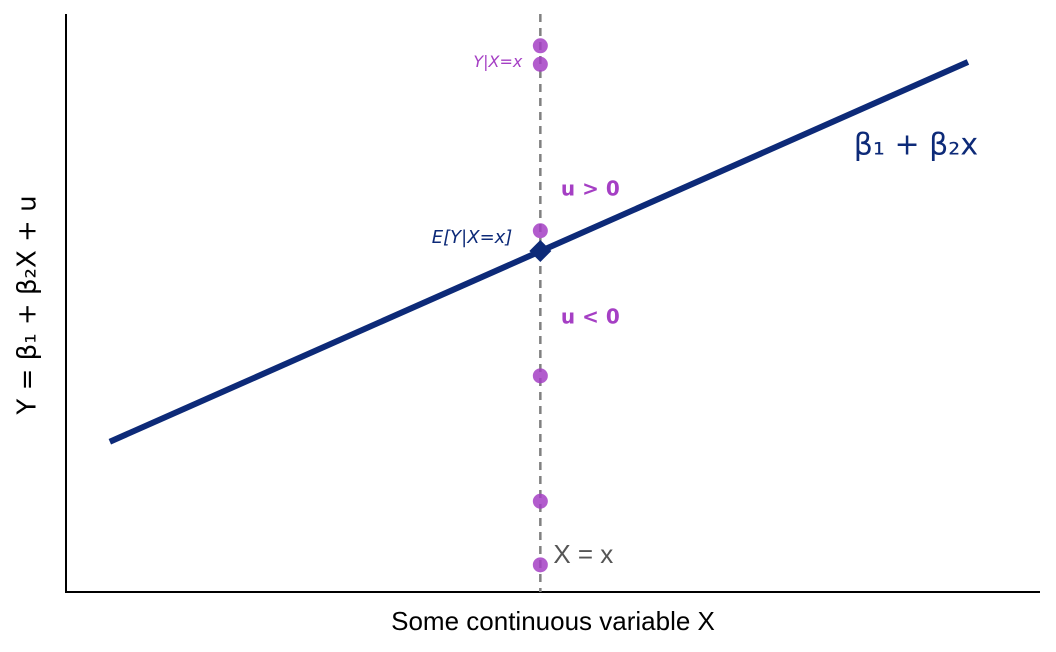 The height and width of the screenshot is (652, 1056). What do you see at coordinates (540, 250) in the screenshot?
I see `expected-value` at bounding box center [540, 250].